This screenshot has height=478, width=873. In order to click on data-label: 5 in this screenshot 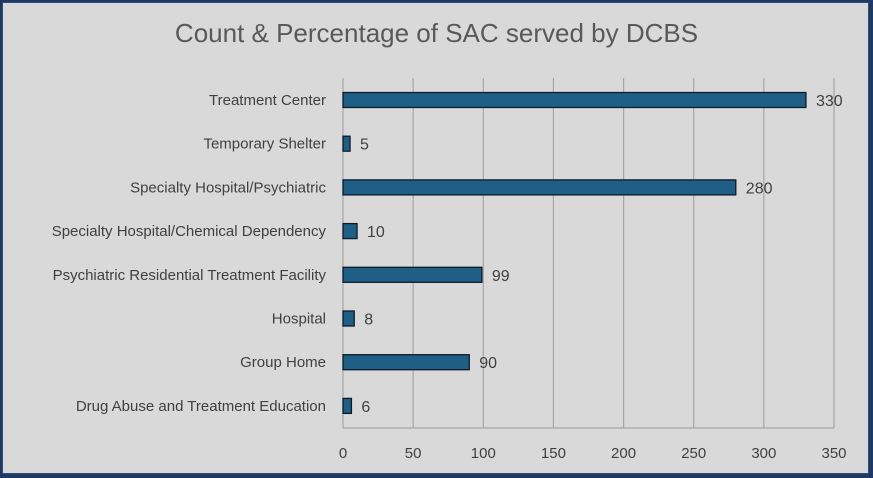, I will do `click(364, 145)`.